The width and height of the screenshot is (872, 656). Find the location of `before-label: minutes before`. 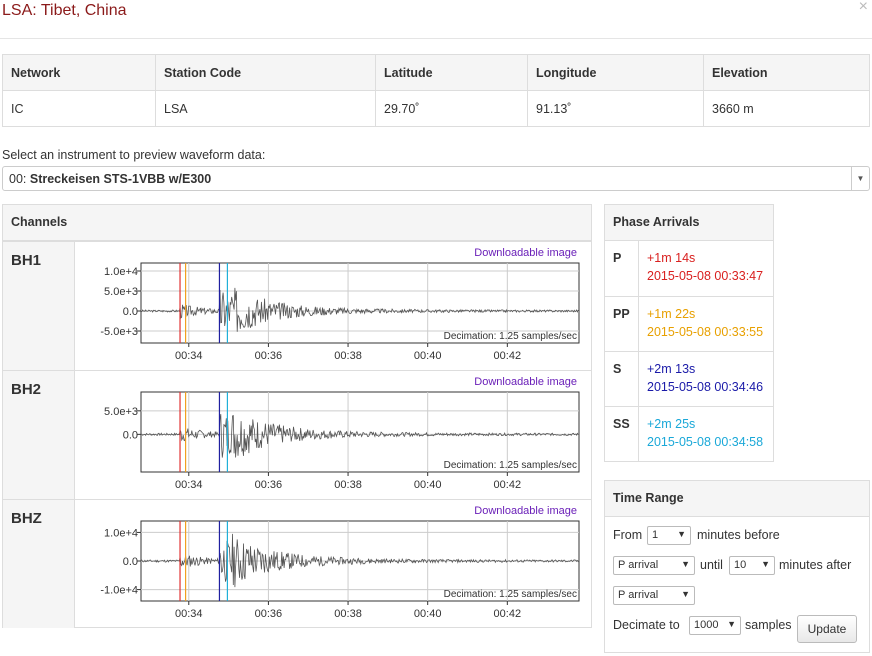

before-label: minutes before is located at coordinates (738, 535).